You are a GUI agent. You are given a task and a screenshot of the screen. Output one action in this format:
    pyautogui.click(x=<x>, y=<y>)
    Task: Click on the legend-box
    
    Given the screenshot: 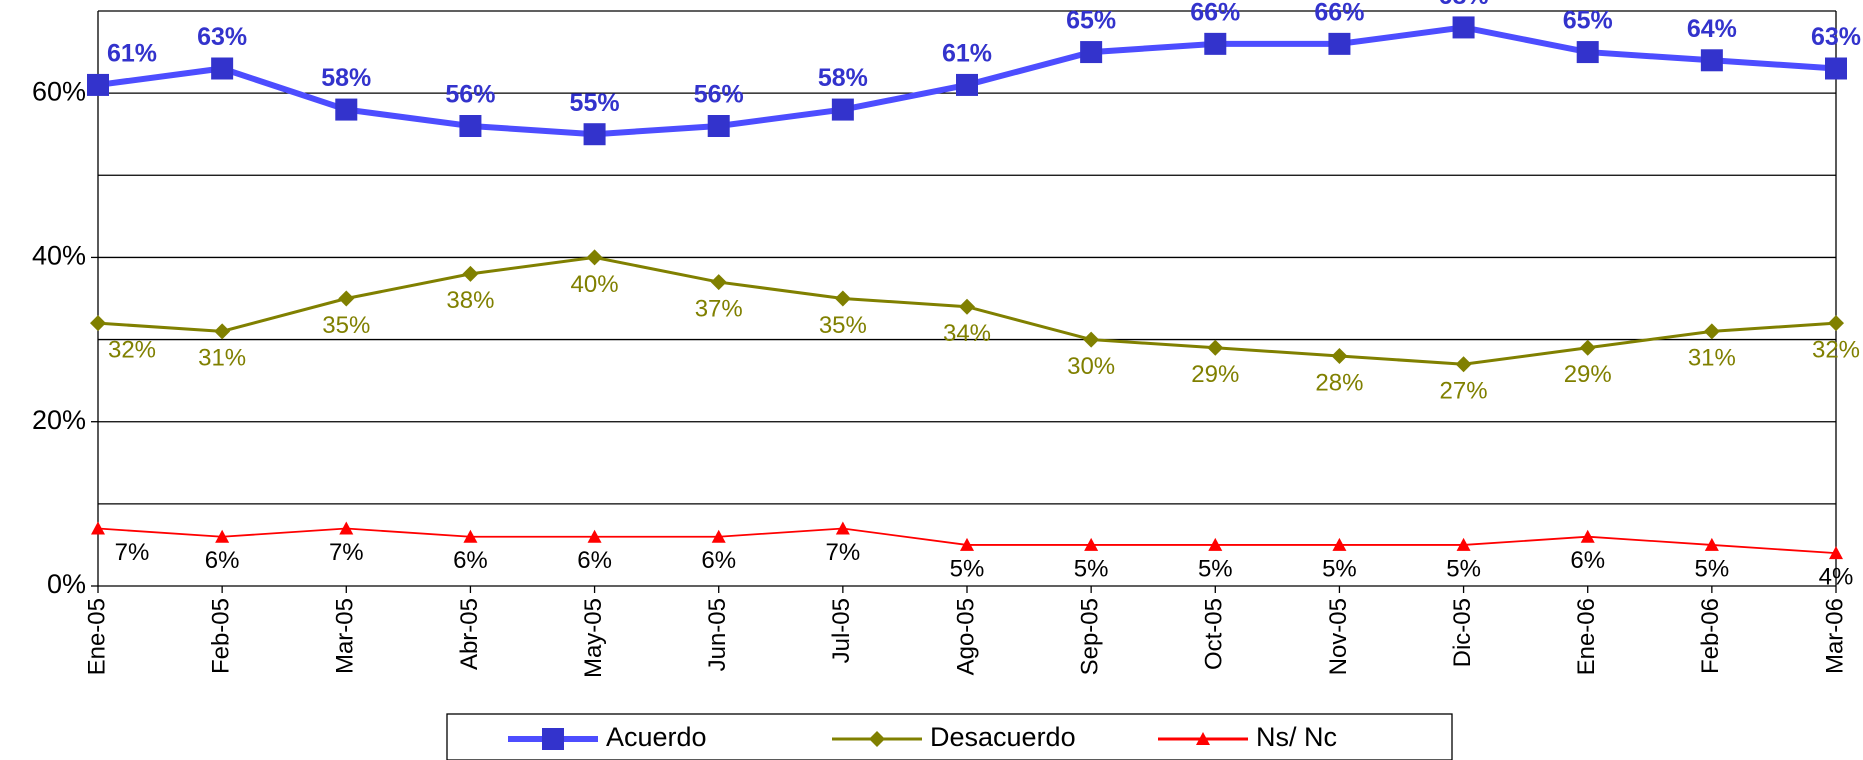 What is the action you would take?
    pyautogui.click(x=949, y=736)
    